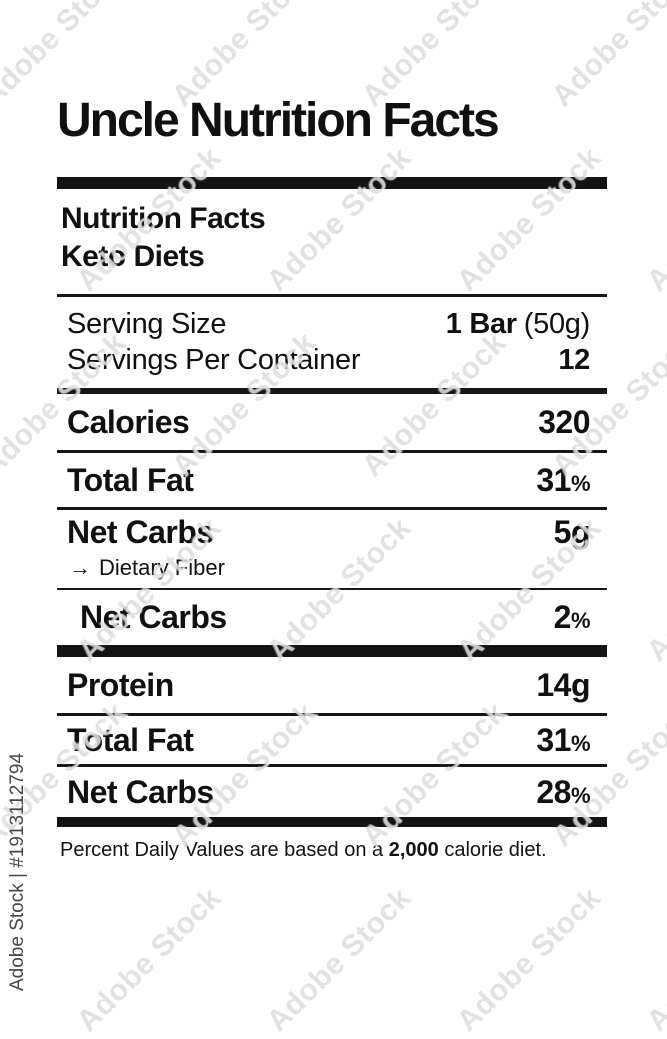 This screenshot has width=667, height=1039. What do you see at coordinates (147, 323) in the screenshot?
I see `serving-size-label: Serving Size` at bounding box center [147, 323].